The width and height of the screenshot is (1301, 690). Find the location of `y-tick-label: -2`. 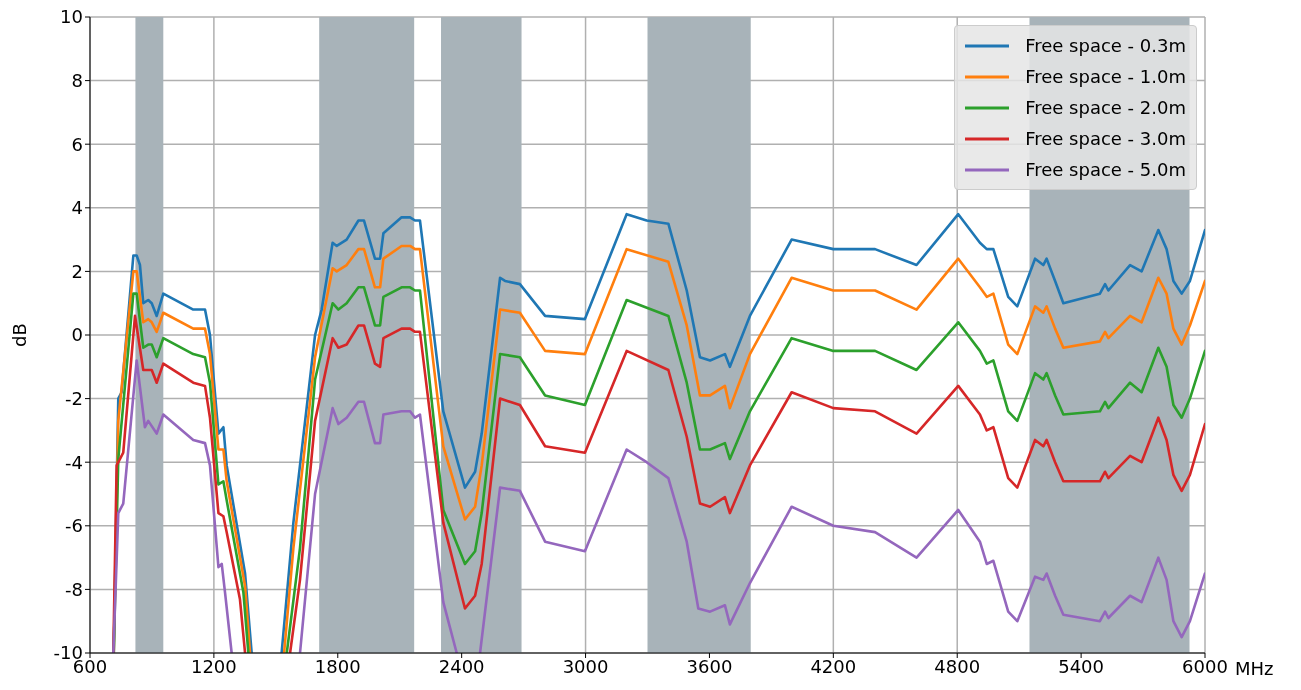

y-tick-label: -2 is located at coordinates (74, 398).